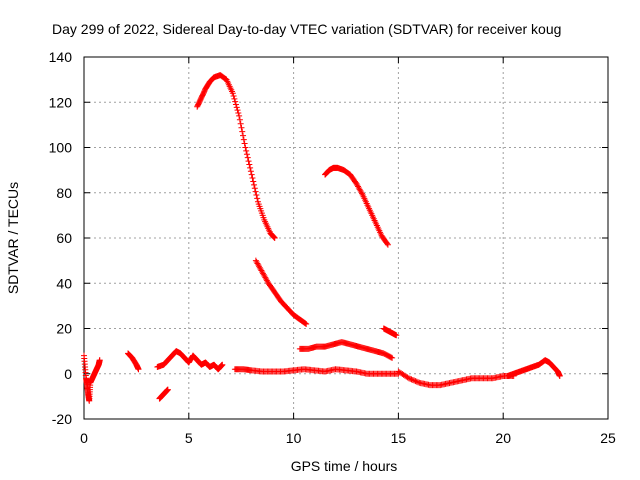  What do you see at coordinates (344, 466) in the screenshot?
I see `x-axis-label: GPS time / hours` at bounding box center [344, 466].